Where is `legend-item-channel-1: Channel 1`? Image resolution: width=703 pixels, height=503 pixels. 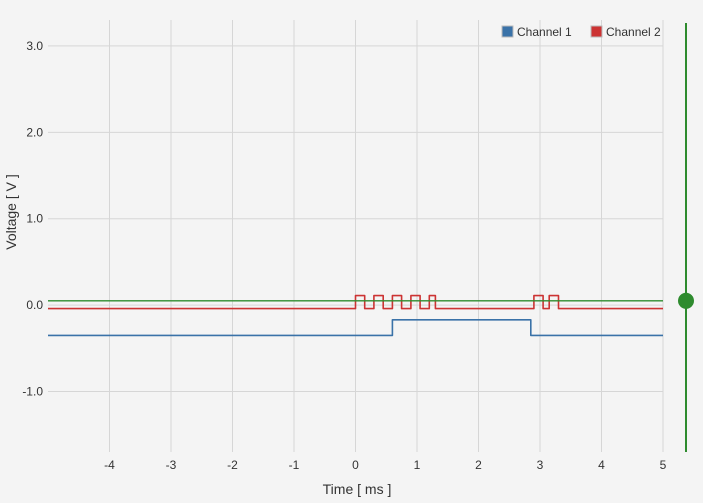 legend-item-channel-1: Channel 1 is located at coordinates (536, 32).